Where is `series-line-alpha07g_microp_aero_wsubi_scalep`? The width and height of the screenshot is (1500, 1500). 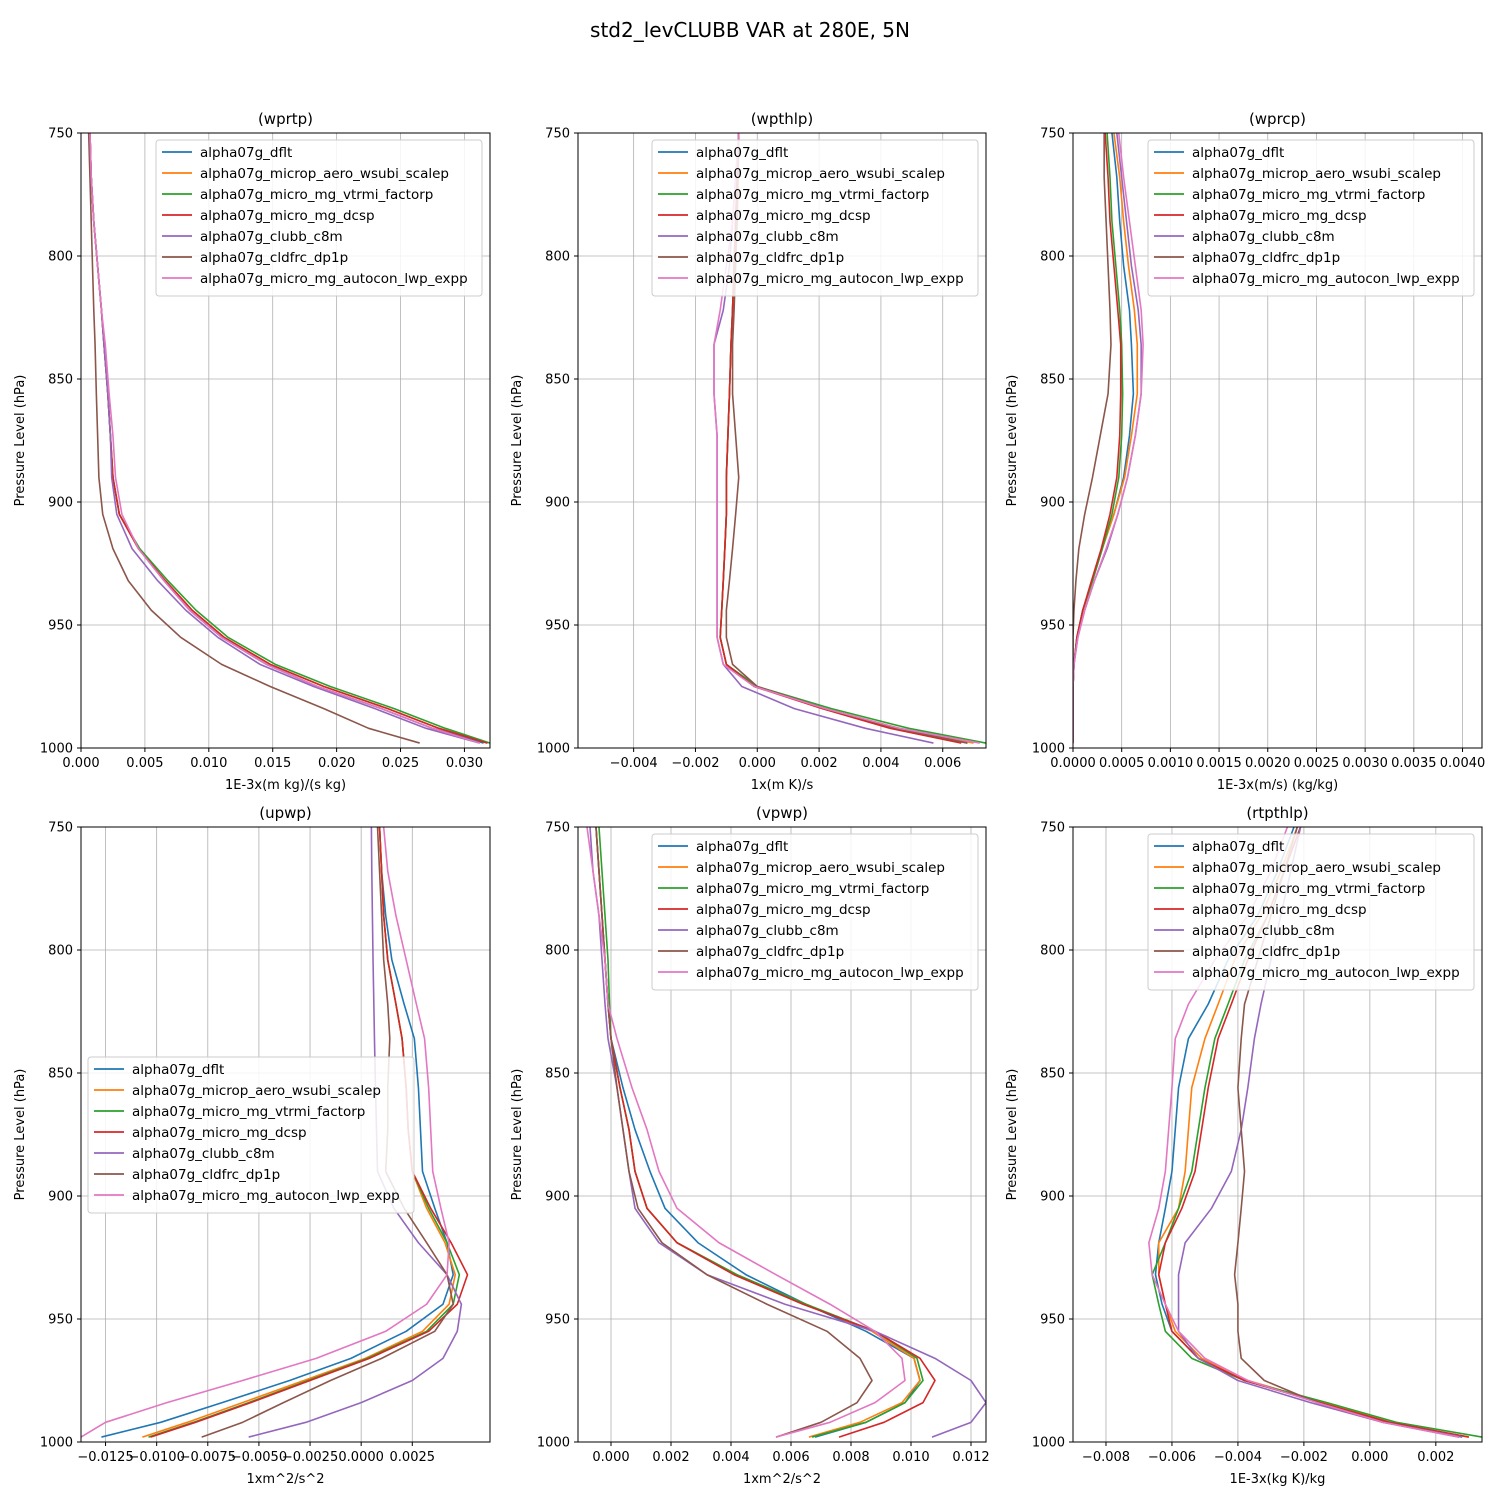 series-line-alpha07g_microp_aero_wsubi_scalep is located at coordinates (1106, 438).